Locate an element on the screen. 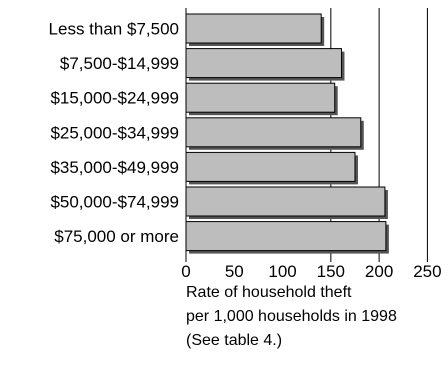 The height and width of the screenshot is (377, 448). x-tick-label-150: 150 is located at coordinates (331, 271).